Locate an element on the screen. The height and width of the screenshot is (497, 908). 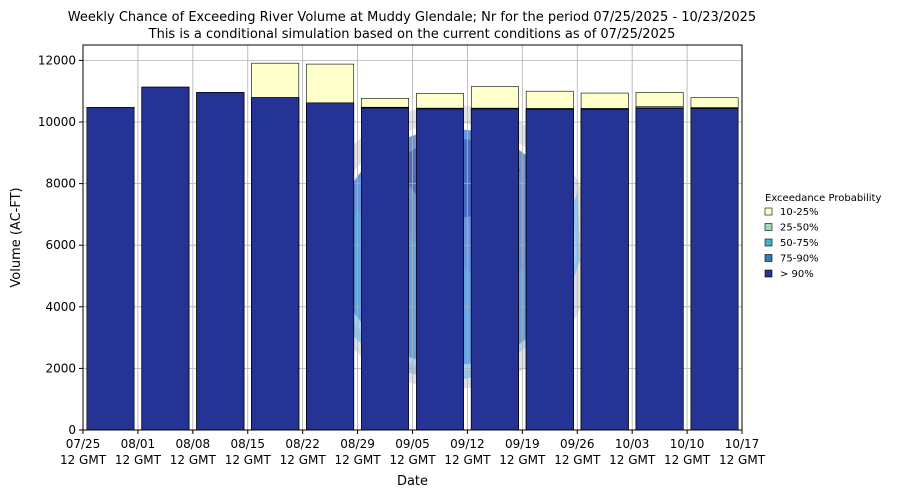
x-tick-label-date: 09/26 is located at coordinates (577, 444).